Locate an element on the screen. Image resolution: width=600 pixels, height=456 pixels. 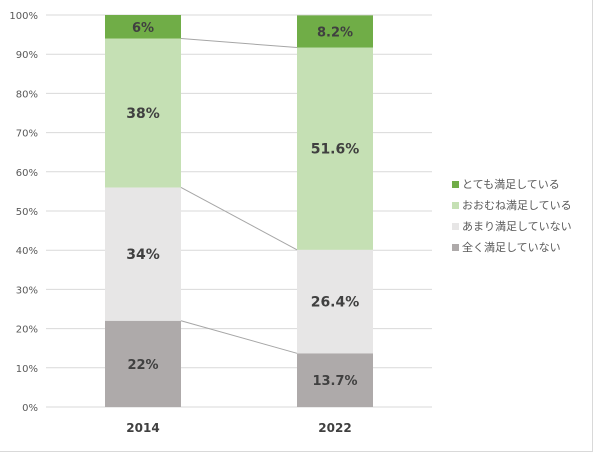
legend-label: おおむね満足している is located at coordinates (517, 205).